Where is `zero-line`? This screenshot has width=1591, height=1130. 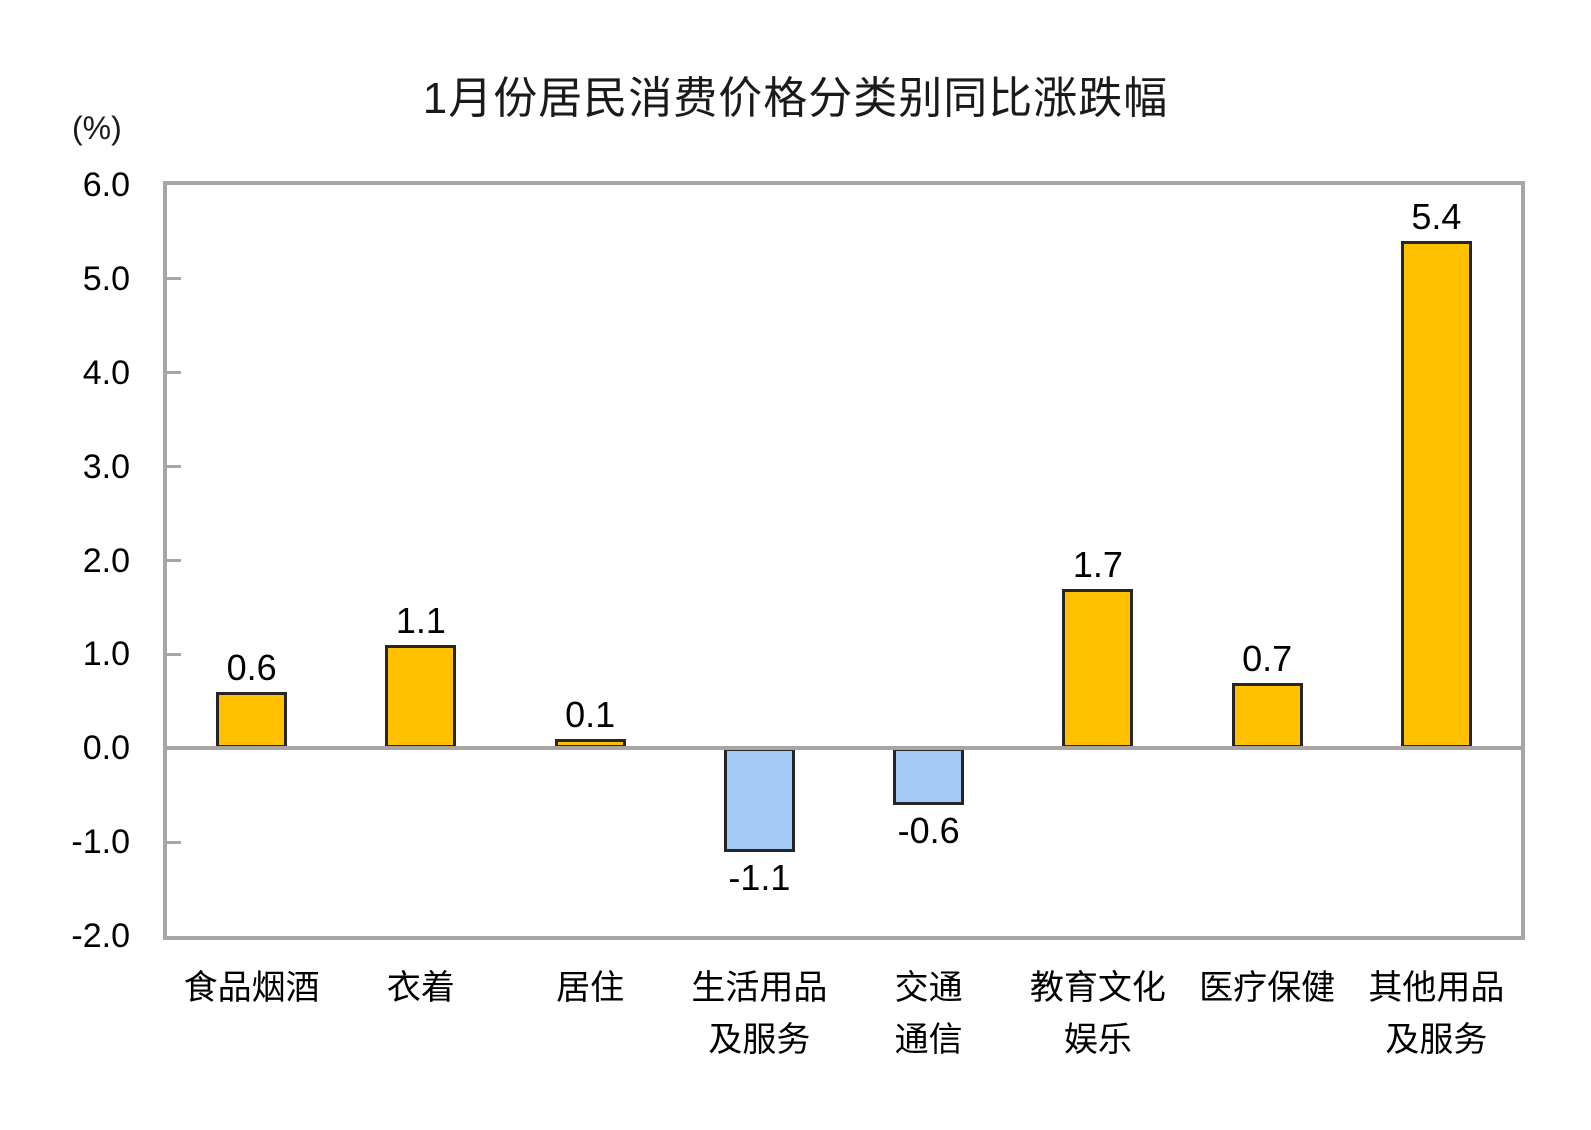 zero-line is located at coordinates (844, 748).